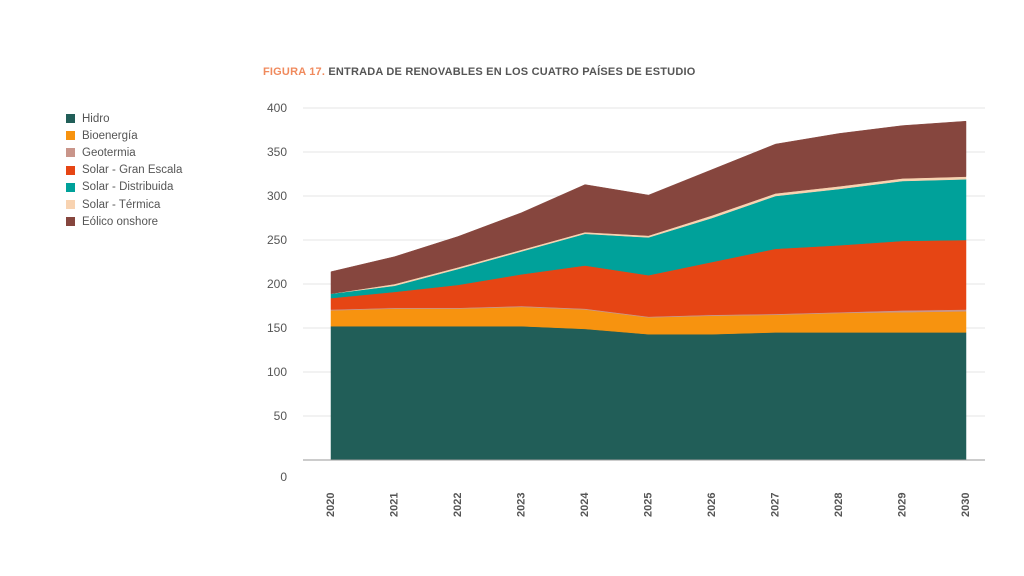  Describe the element at coordinates (109, 152) in the screenshot. I see `legend-label: Geotermia` at that location.